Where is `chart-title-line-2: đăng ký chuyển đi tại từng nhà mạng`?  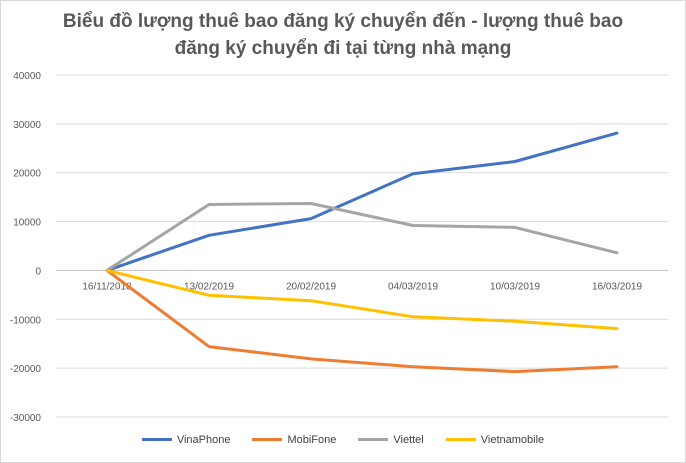 chart-title-line-2: đăng ký chuyển đi tại từng nhà mạng is located at coordinates (343, 48).